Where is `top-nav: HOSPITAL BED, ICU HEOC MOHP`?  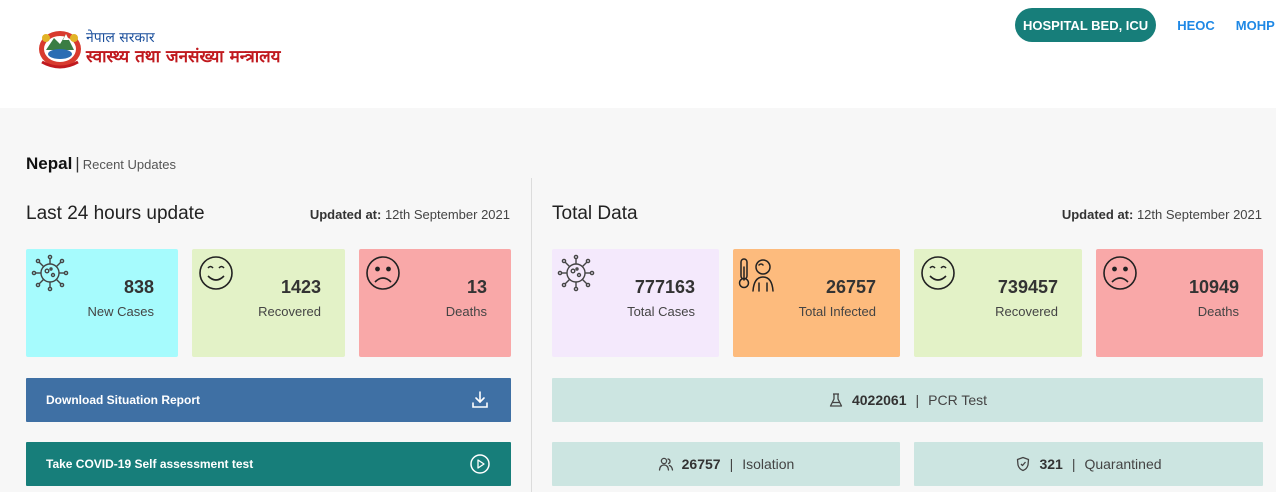 top-nav: HOSPITAL BED, ICU HEOC MOHP is located at coordinates (1145, 25).